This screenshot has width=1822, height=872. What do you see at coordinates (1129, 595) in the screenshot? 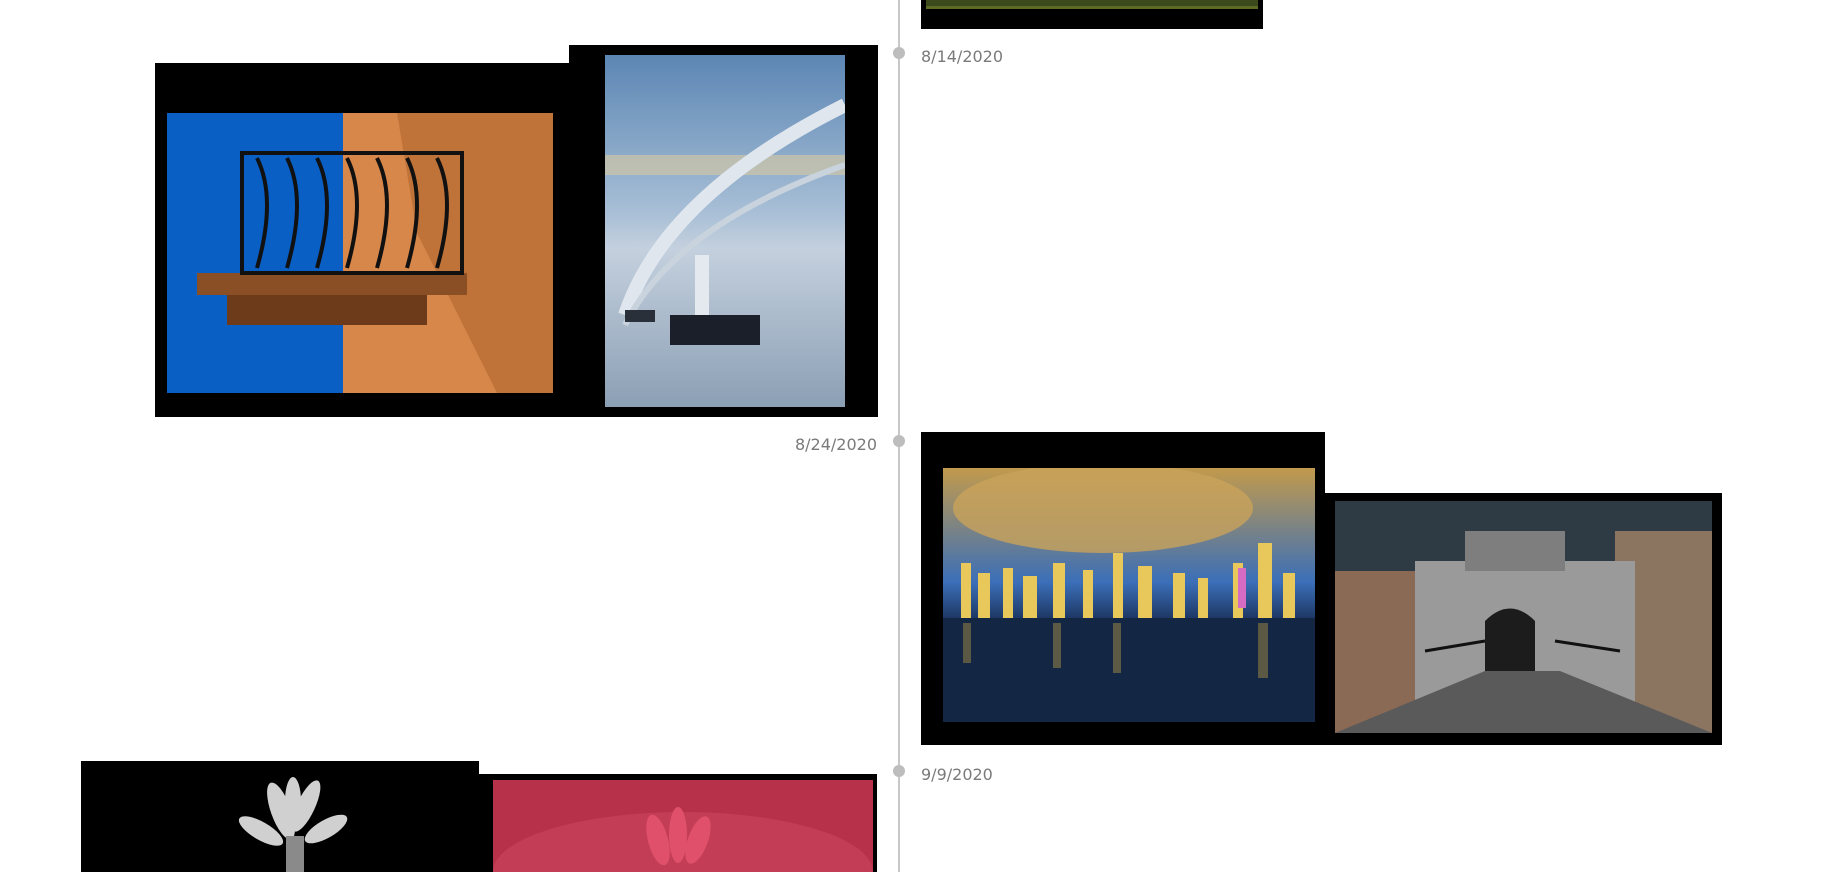
I see `skyline-painting` at bounding box center [1129, 595].